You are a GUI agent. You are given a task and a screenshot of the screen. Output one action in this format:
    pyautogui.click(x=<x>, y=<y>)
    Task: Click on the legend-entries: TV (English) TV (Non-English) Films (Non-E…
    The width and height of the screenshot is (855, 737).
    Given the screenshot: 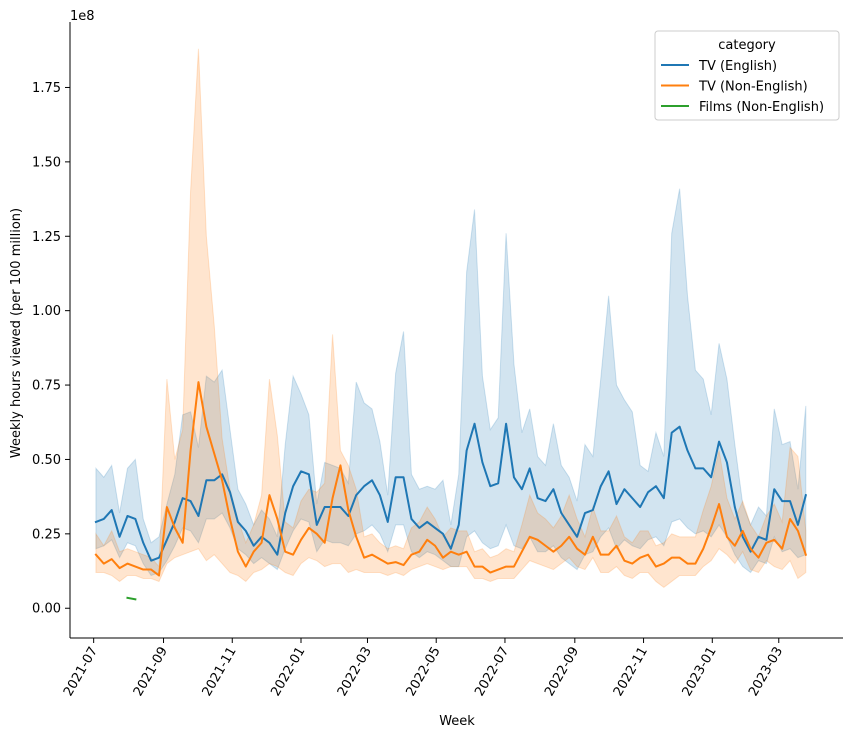 What is the action you would take?
    pyautogui.click(x=742, y=87)
    